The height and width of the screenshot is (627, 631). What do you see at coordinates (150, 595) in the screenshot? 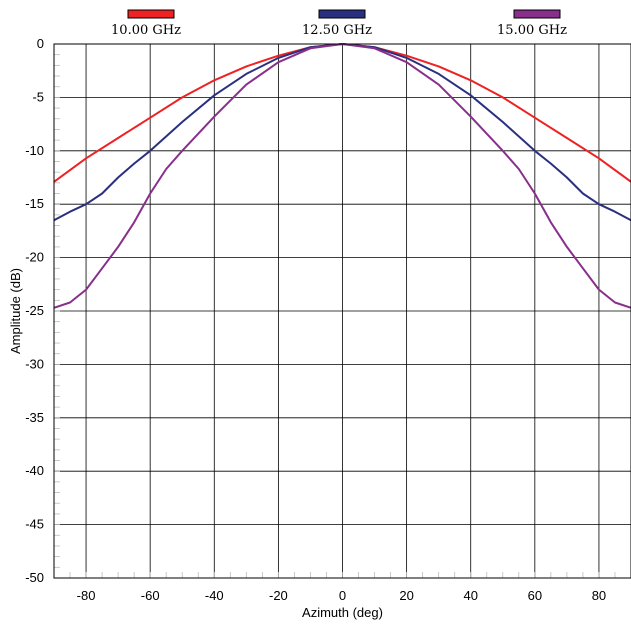
I see `x-tick-label: -60` at bounding box center [150, 595].